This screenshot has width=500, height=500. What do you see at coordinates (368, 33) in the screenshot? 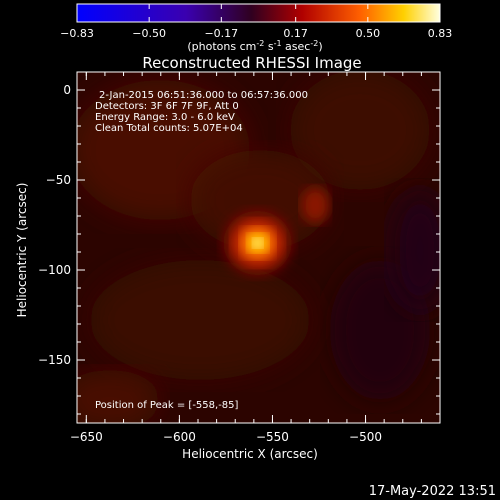
I see `colorbar-tick-label: 0.50` at bounding box center [368, 33].